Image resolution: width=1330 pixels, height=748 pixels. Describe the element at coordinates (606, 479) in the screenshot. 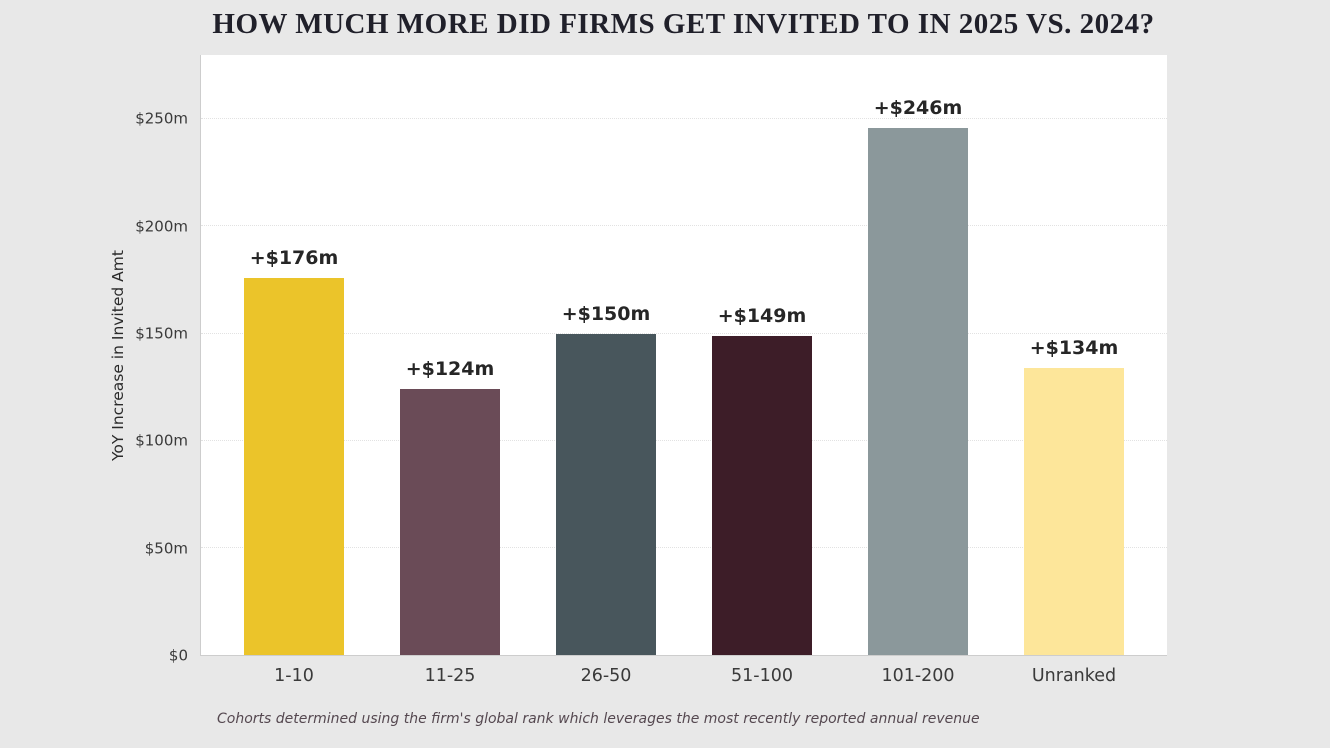

I see `bar-26-50: +$150m` at that location.